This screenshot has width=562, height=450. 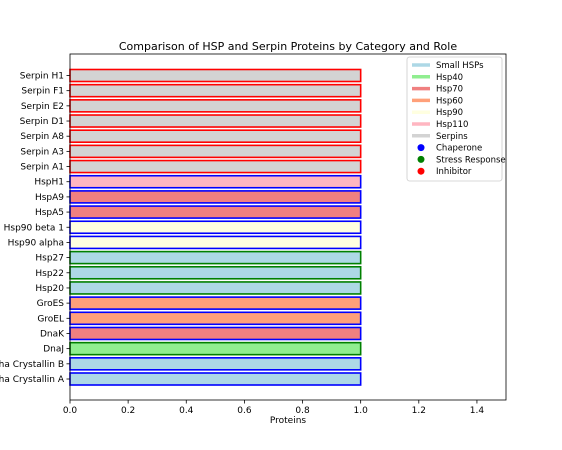 What do you see at coordinates (244, 411) in the screenshot?
I see `x-tick-label: 0.6` at bounding box center [244, 411].